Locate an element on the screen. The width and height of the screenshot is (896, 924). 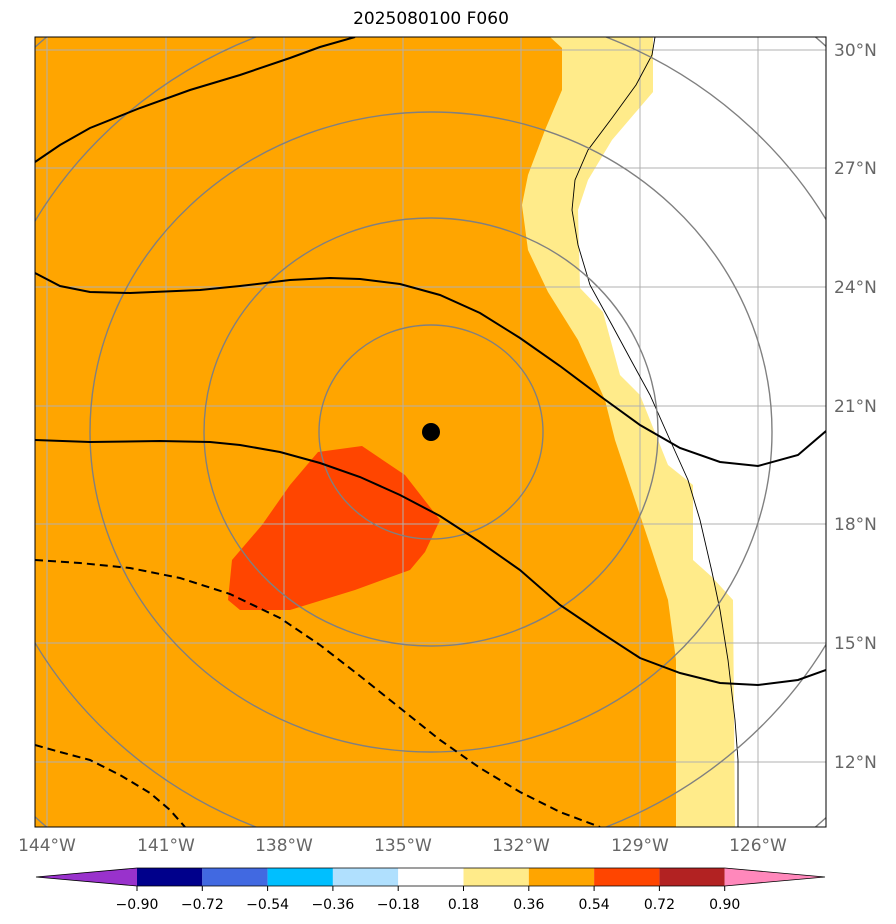
lat-label-30n: 30°N is located at coordinates (855, 51).